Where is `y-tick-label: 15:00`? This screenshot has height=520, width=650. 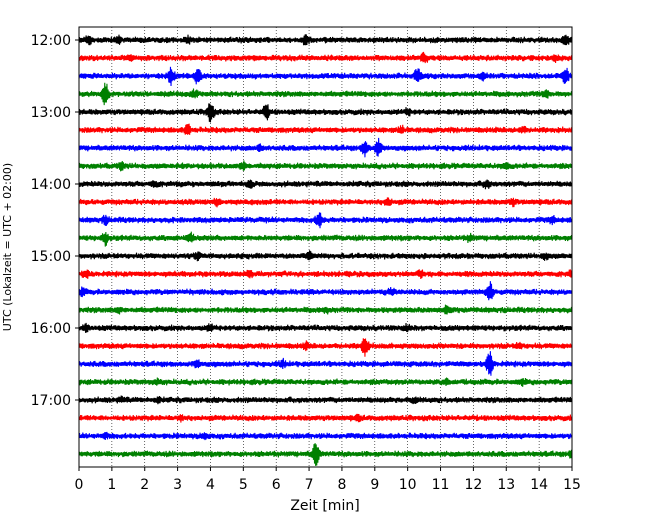
y-tick-label: 15:00 is located at coordinates (51, 257).